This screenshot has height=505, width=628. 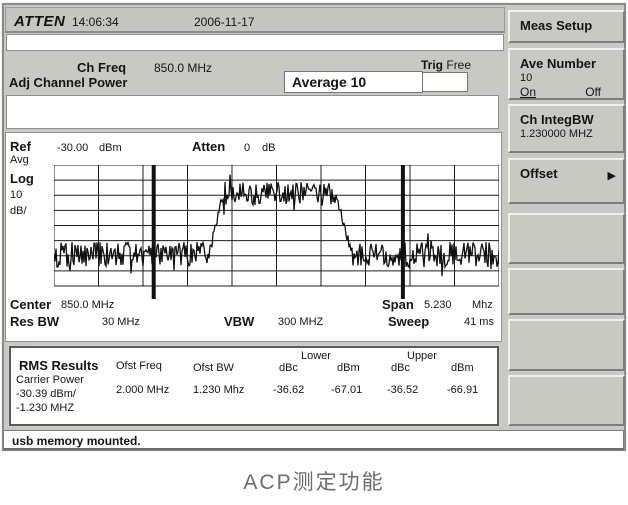 I want to click on log-scale-label: Log, so click(x=22, y=178).